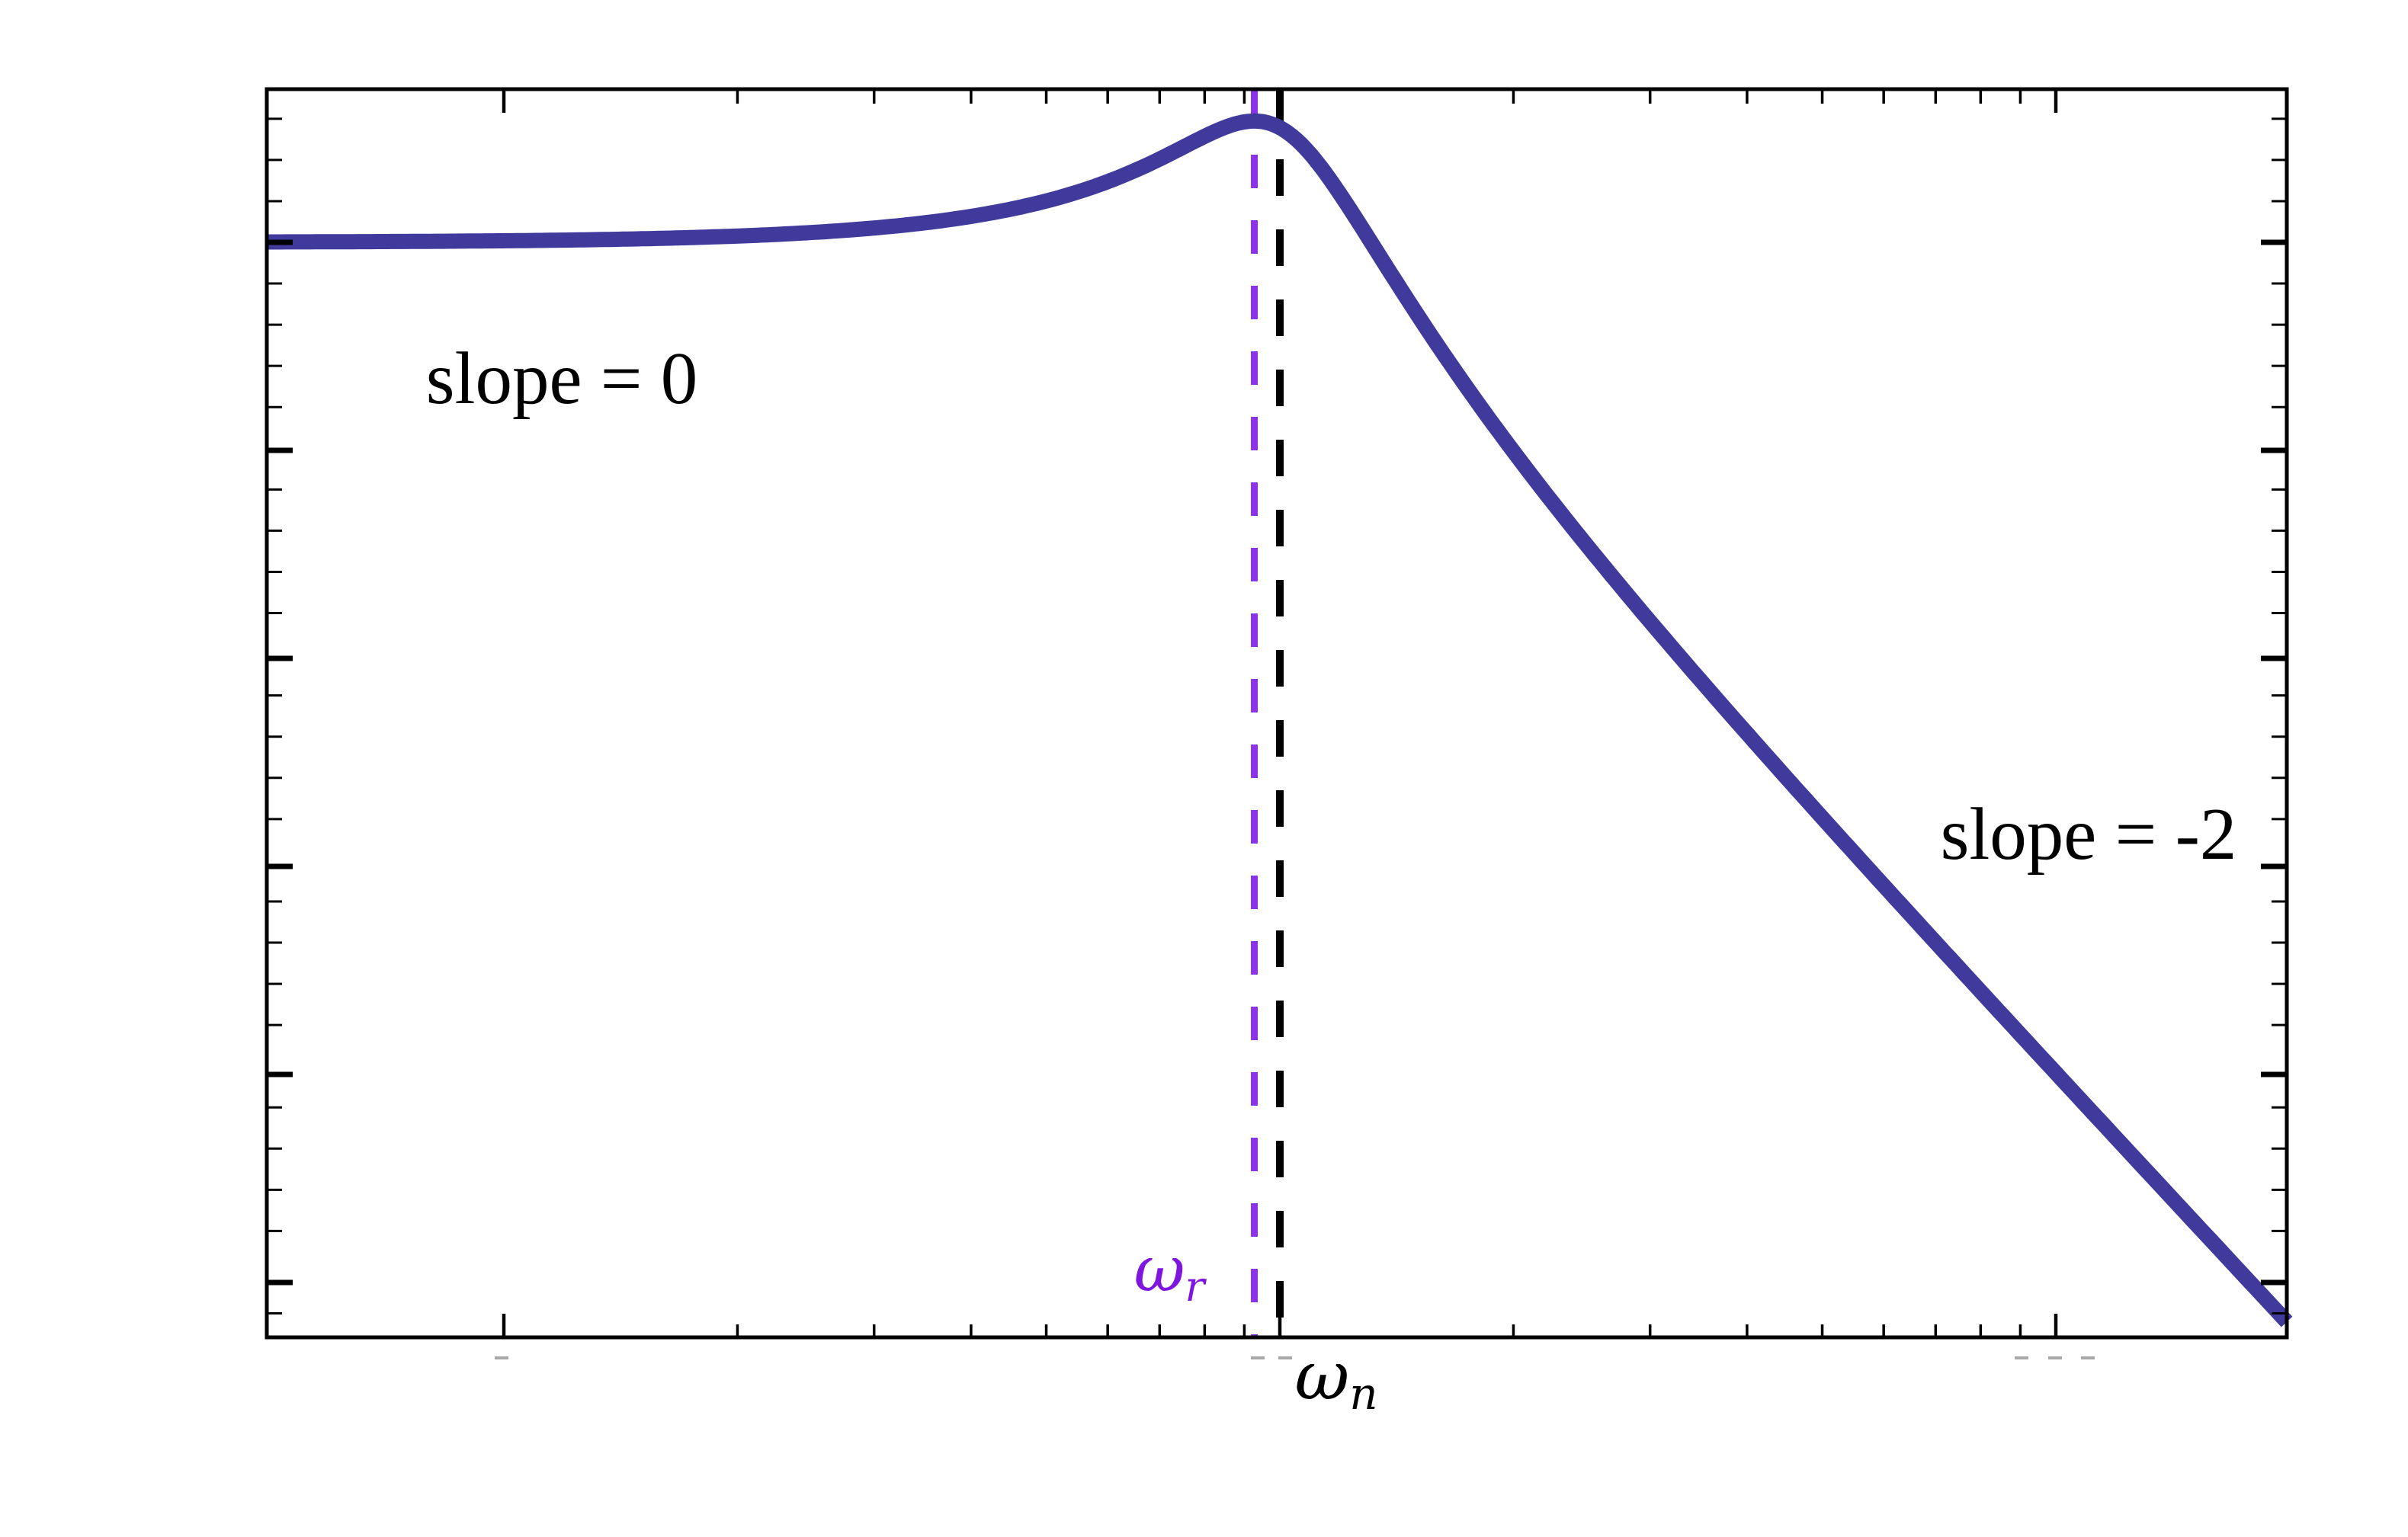 The height and width of the screenshot is (1537, 2408). What do you see at coordinates (1159, 1270) in the screenshot?
I see `omega-r-base: ω` at bounding box center [1159, 1270].